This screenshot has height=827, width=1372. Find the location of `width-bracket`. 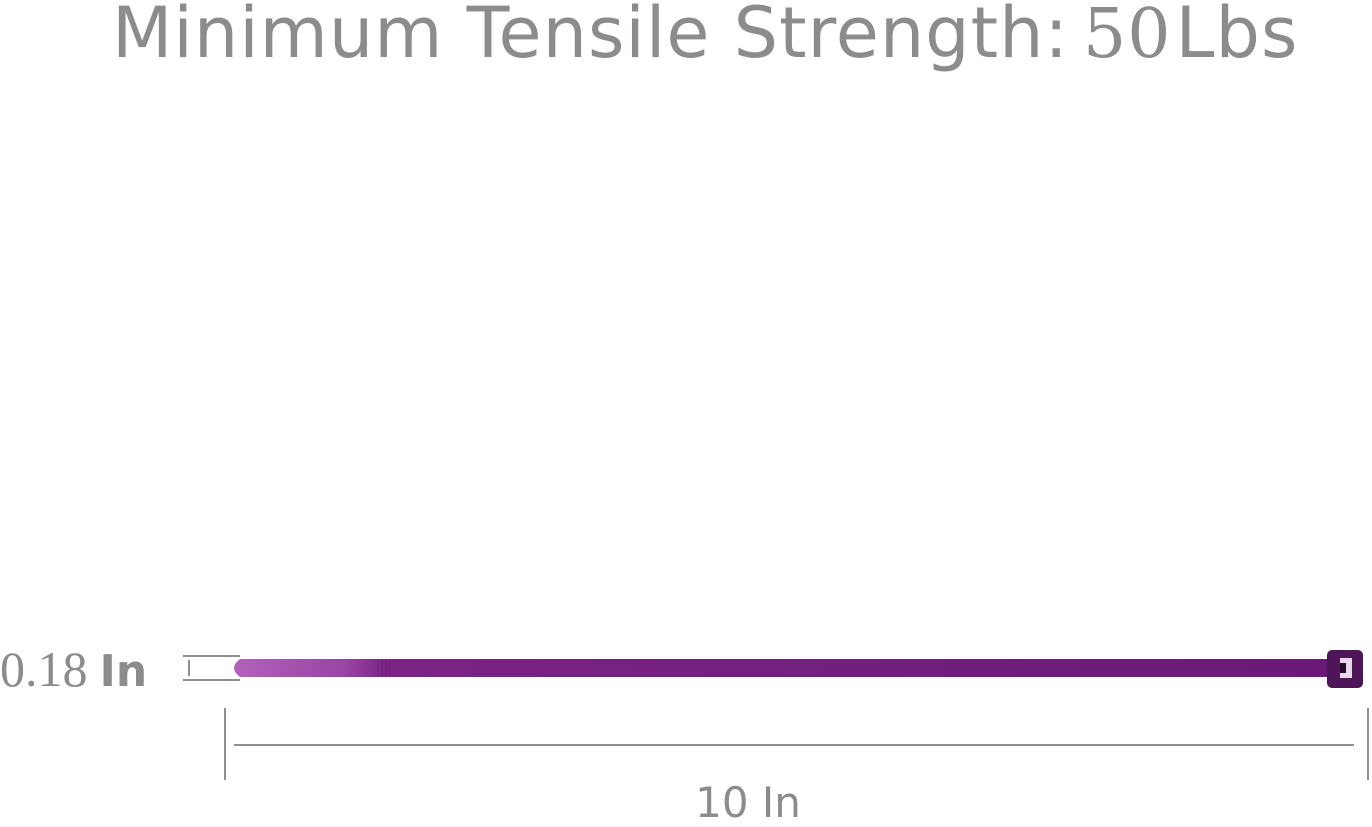

width-bracket is located at coordinates (211, 668).